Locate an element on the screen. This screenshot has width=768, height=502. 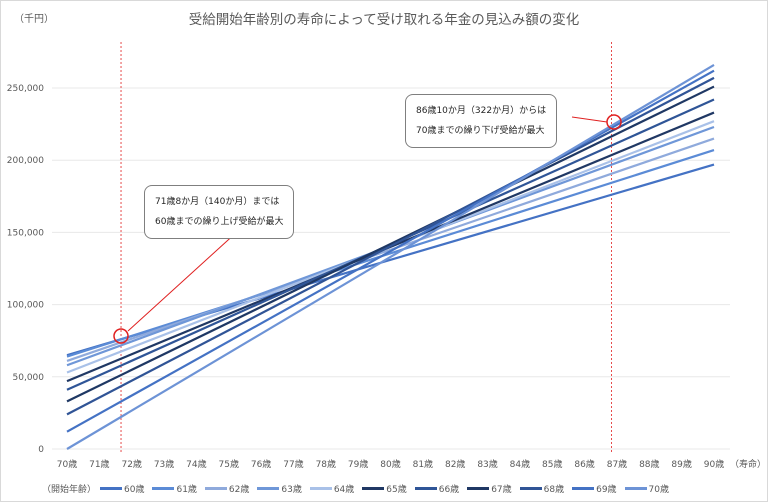
crossover-circle-right is located at coordinates (614, 122).